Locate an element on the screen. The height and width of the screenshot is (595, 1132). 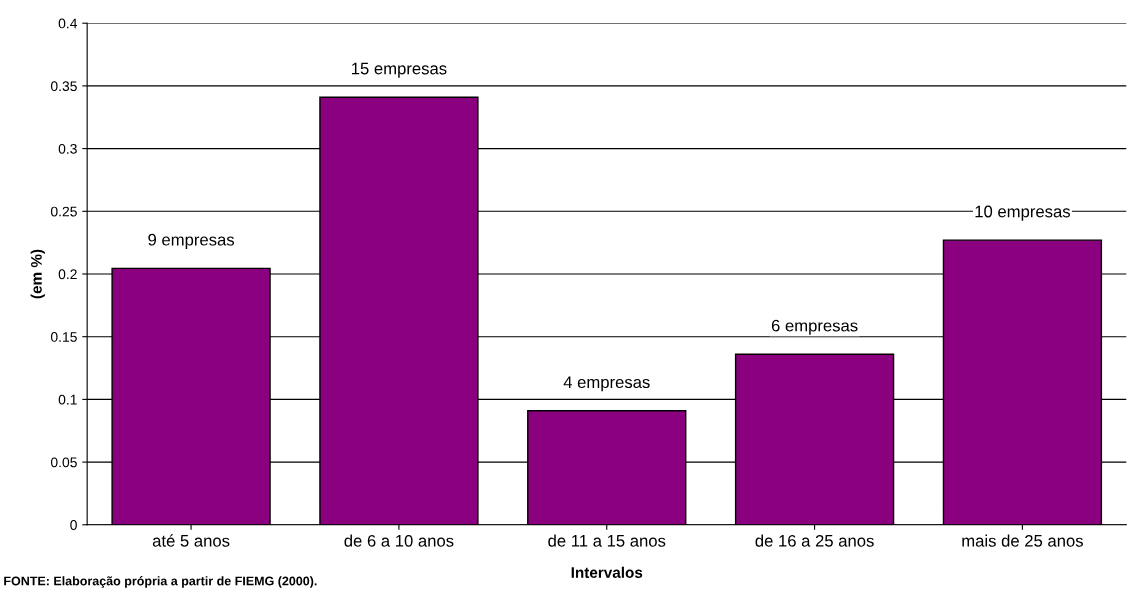
y-tick-label: 0.15 is located at coordinates (63, 337).